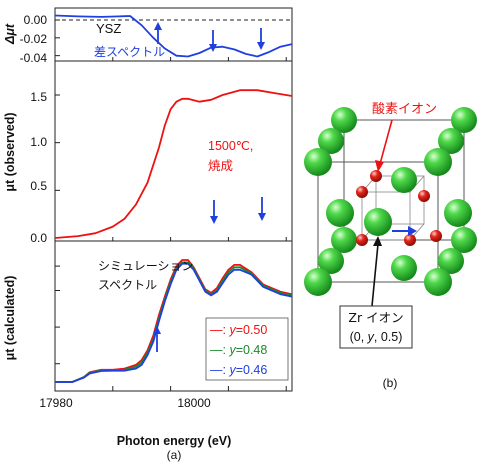 The height and width of the screenshot is (463, 480). What do you see at coordinates (376, 337) in the screenshot?
I see `zr-label-line2: (0, y, 0.5)` at bounding box center [376, 337].